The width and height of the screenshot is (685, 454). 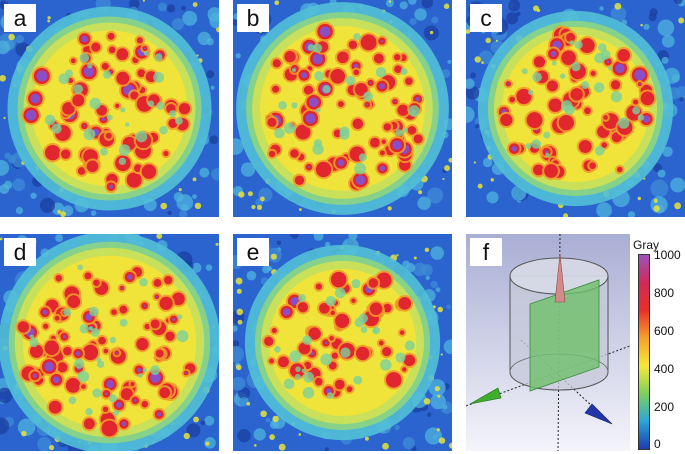 I want to click on panel-label-d: d, so click(x=20, y=252).